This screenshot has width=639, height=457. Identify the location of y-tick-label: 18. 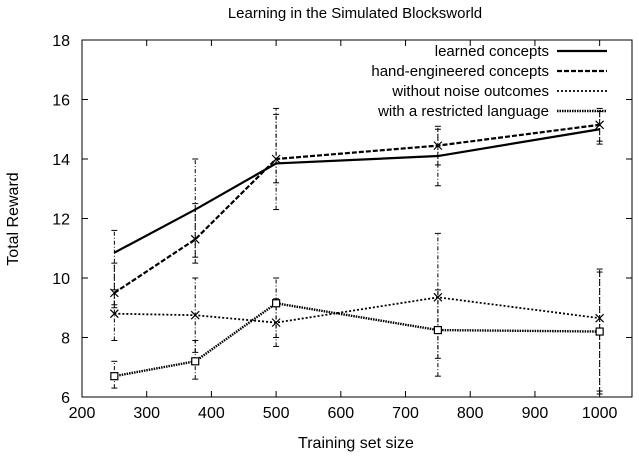
(61, 41).